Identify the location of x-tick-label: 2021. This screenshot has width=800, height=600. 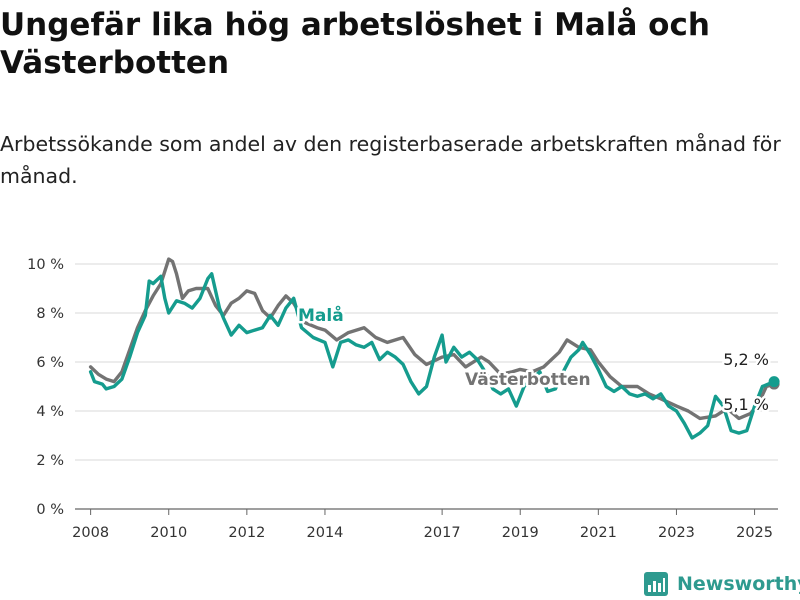
(598, 533).